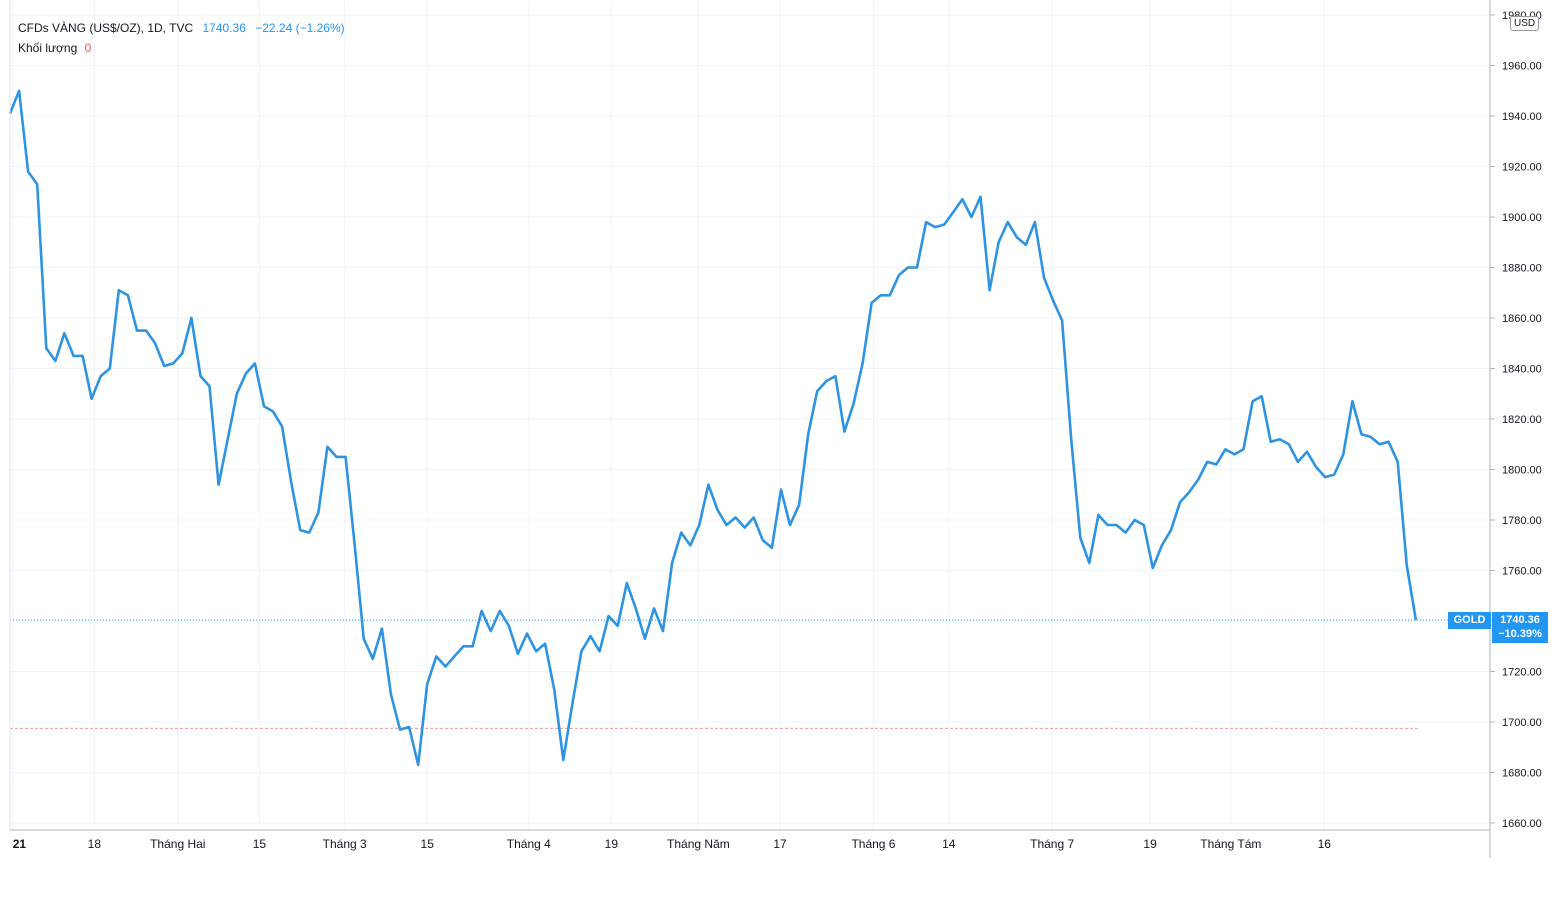 This screenshot has width=1566, height=898. I want to click on y-tick-label: 1920.00, so click(1522, 168).